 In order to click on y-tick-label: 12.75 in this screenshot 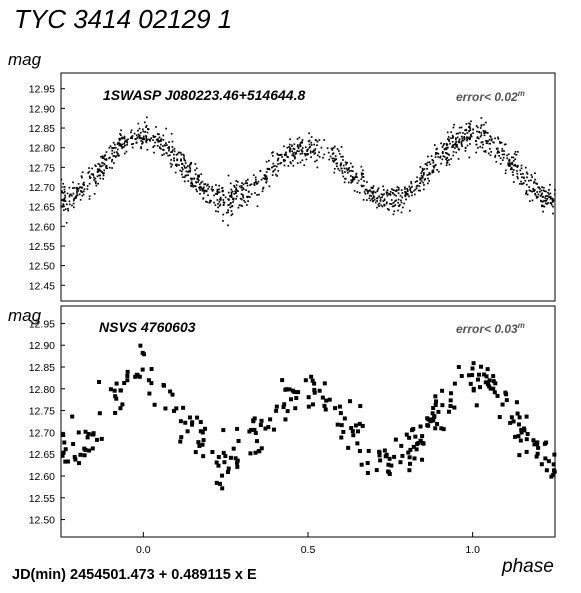, I will do `click(42, 168)`.